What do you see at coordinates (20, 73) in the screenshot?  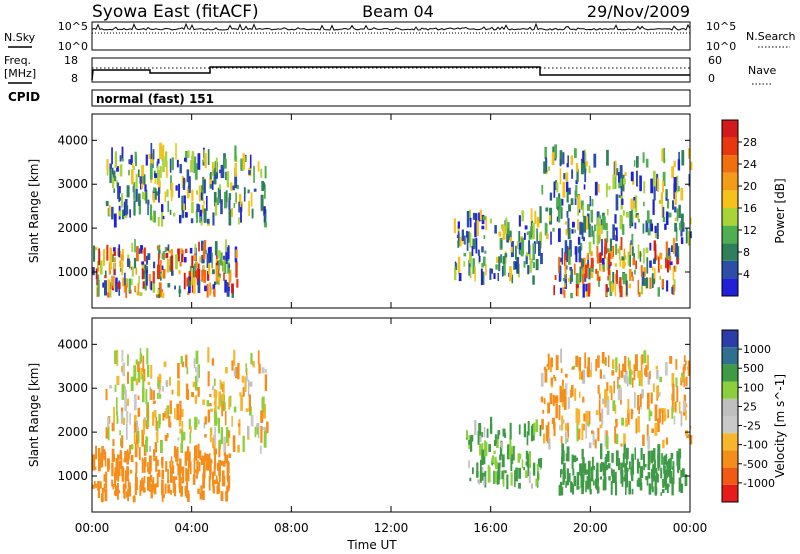 I see `freq-unit: [MHz]` at bounding box center [20, 73].